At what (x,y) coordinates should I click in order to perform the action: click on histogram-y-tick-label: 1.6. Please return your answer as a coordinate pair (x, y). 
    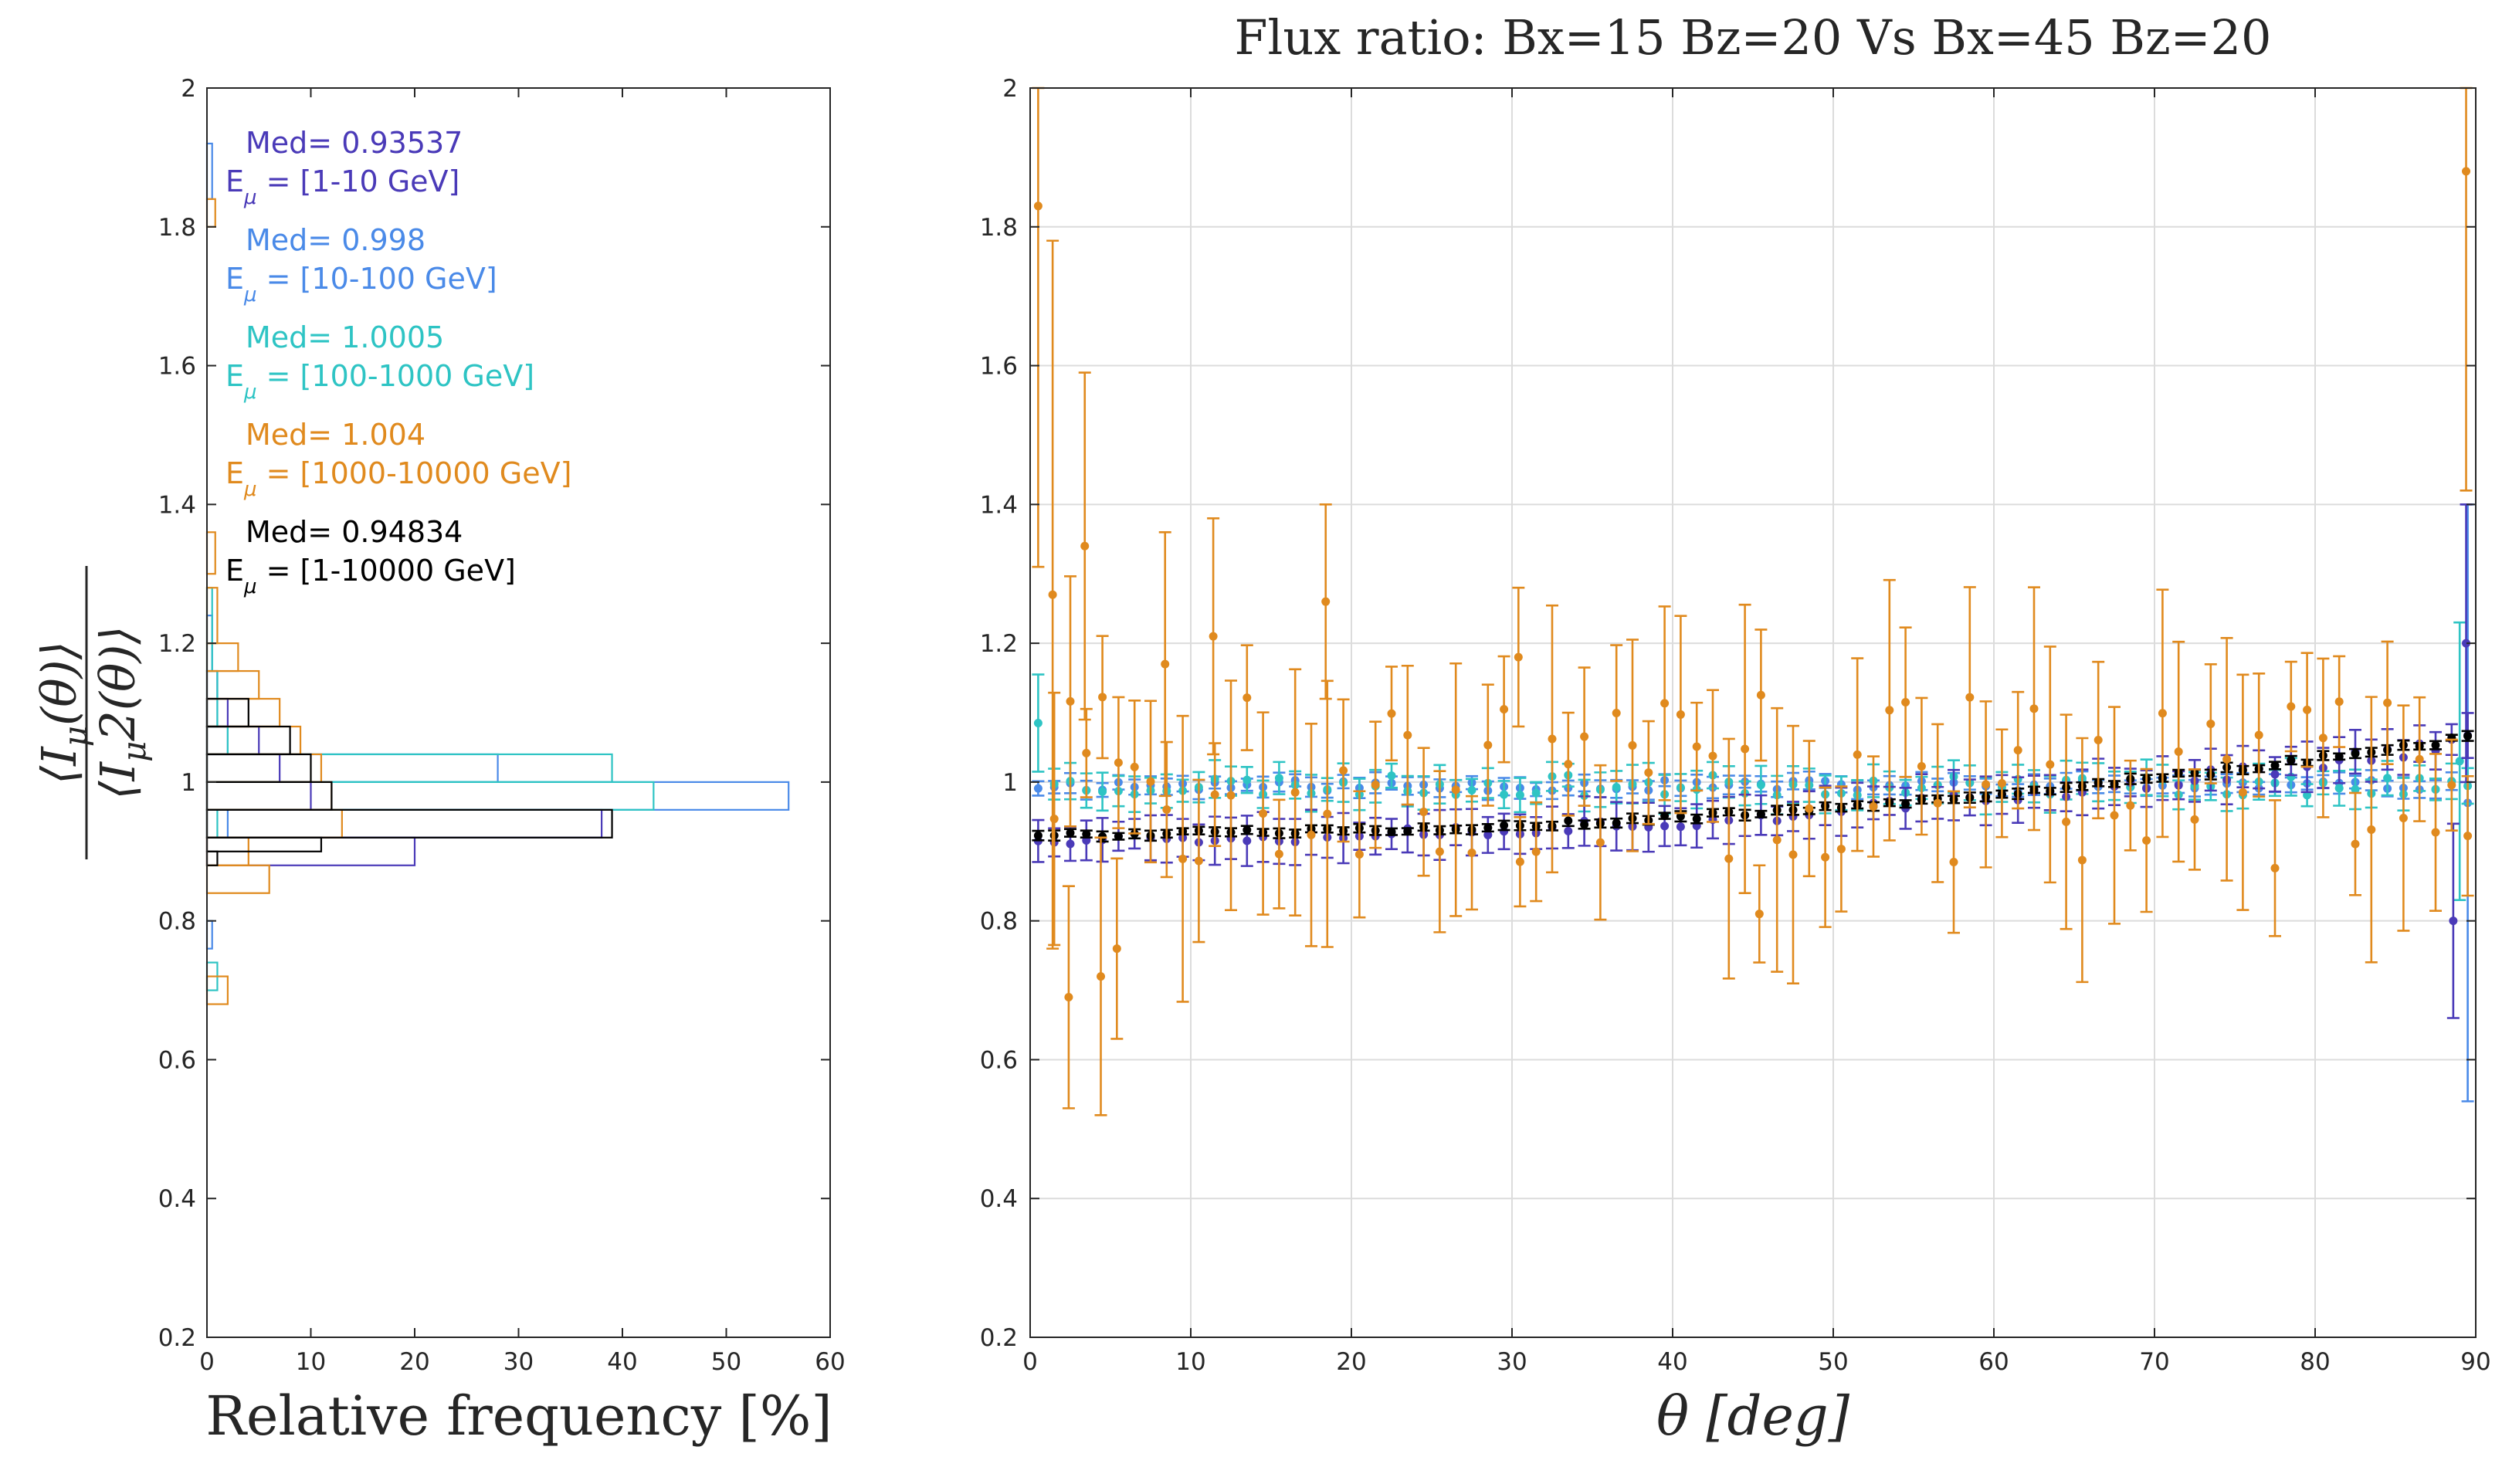
    Looking at the image, I should click on (177, 367).